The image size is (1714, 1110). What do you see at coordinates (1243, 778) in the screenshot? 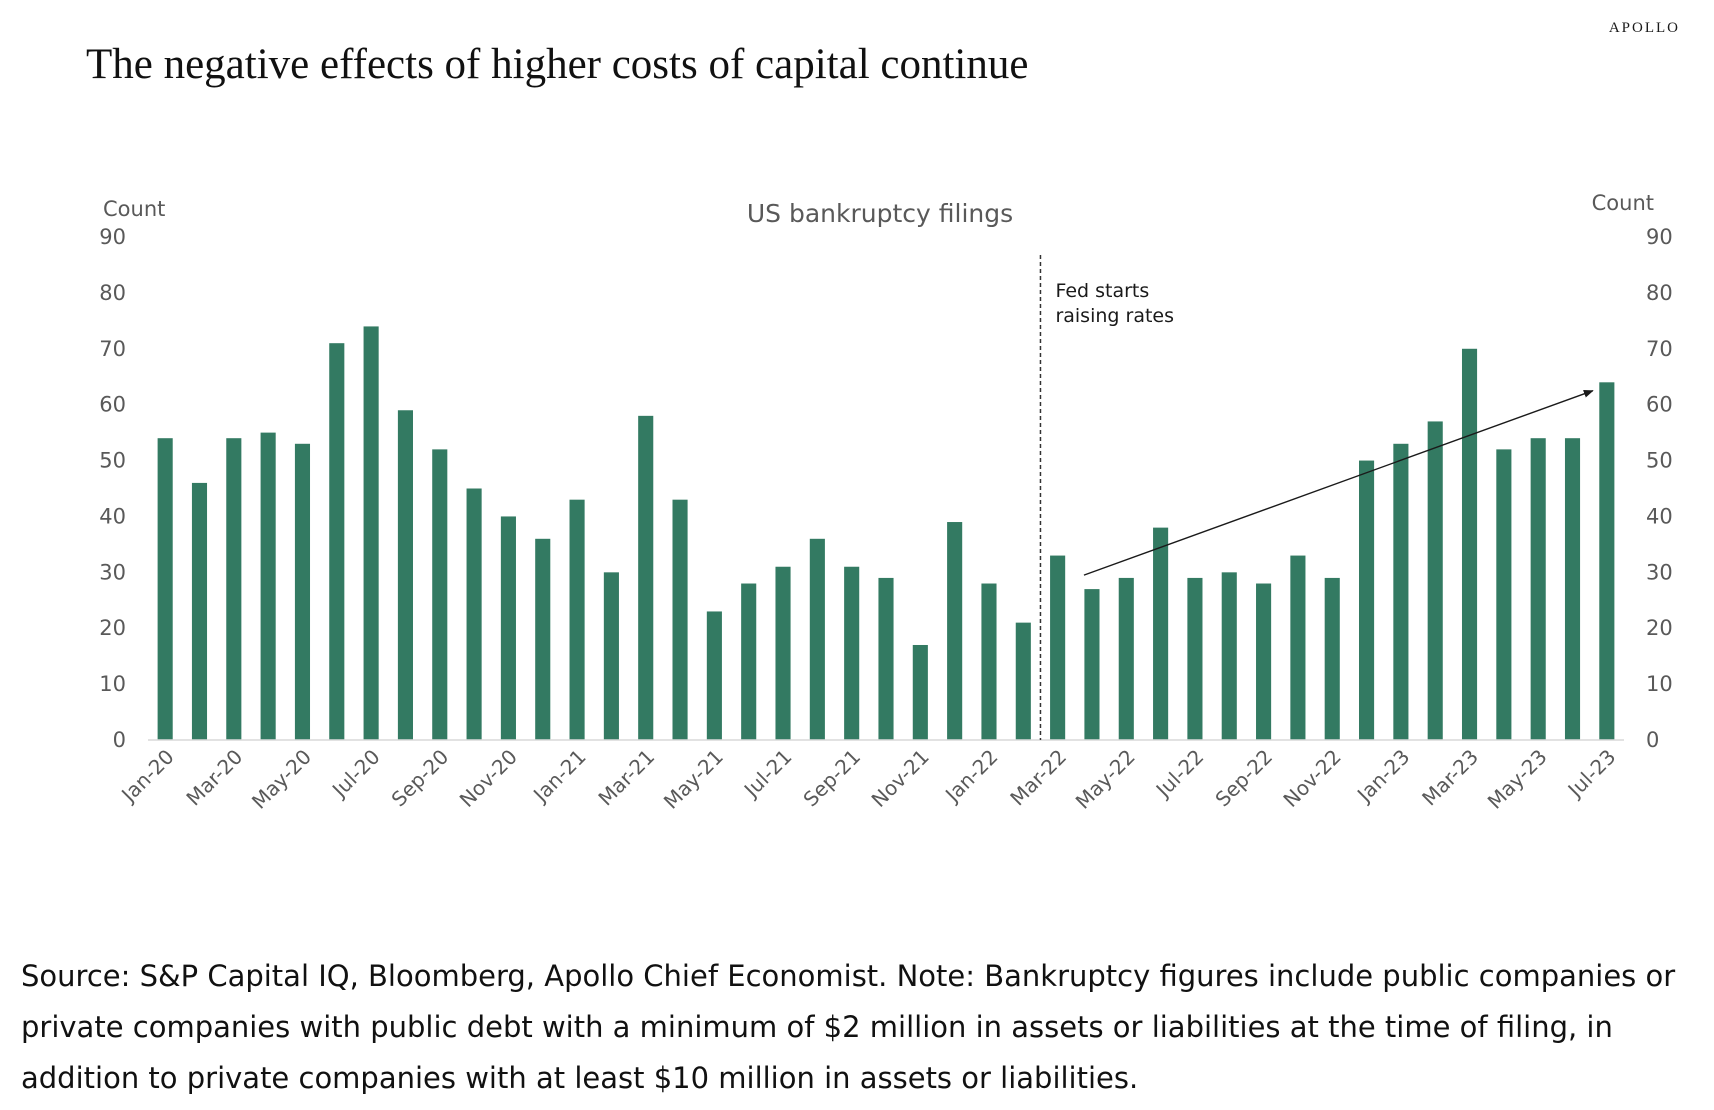
I see `x-tick-label: Sep-22` at bounding box center [1243, 778].